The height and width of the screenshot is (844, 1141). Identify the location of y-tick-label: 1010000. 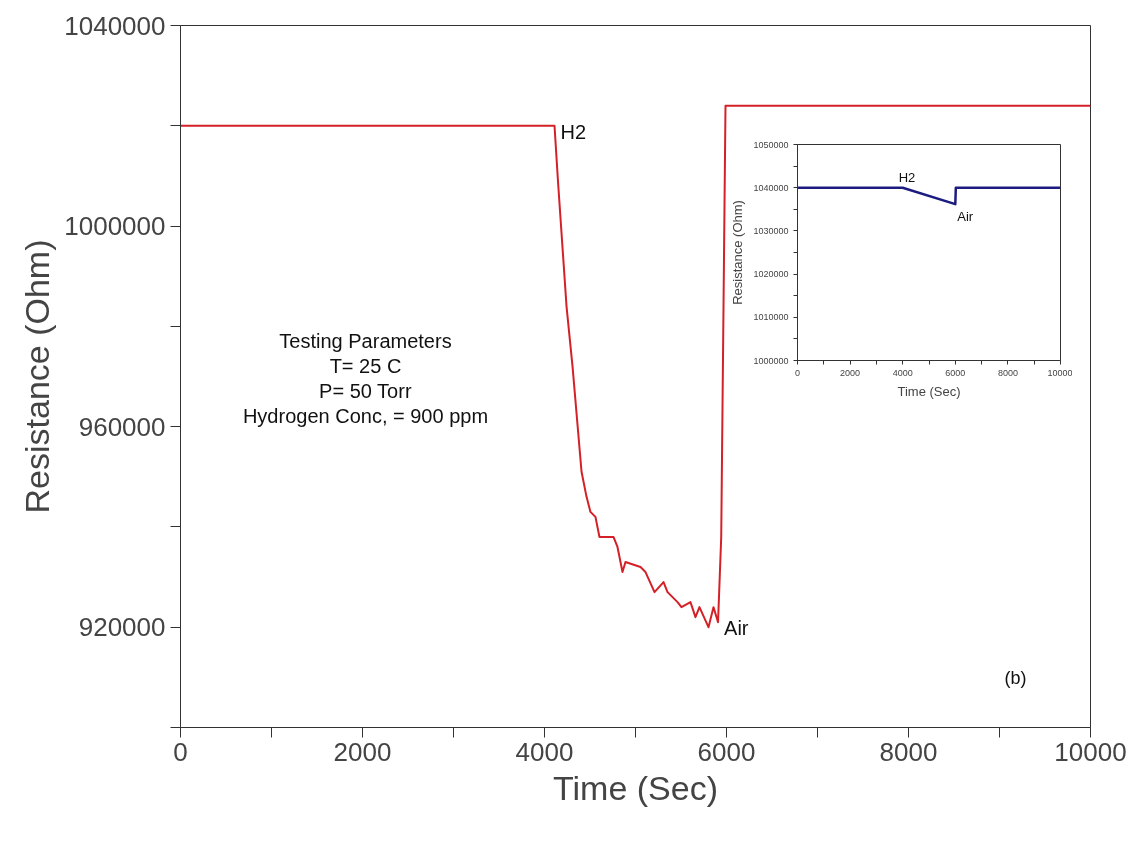
(771, 317).